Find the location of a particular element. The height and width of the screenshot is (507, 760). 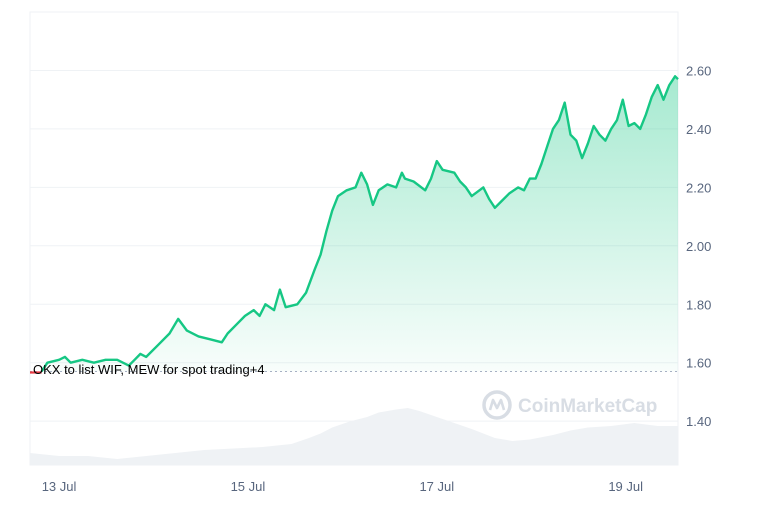

watermark-text: CoinMarketCap is located at coordinates (587, 406).